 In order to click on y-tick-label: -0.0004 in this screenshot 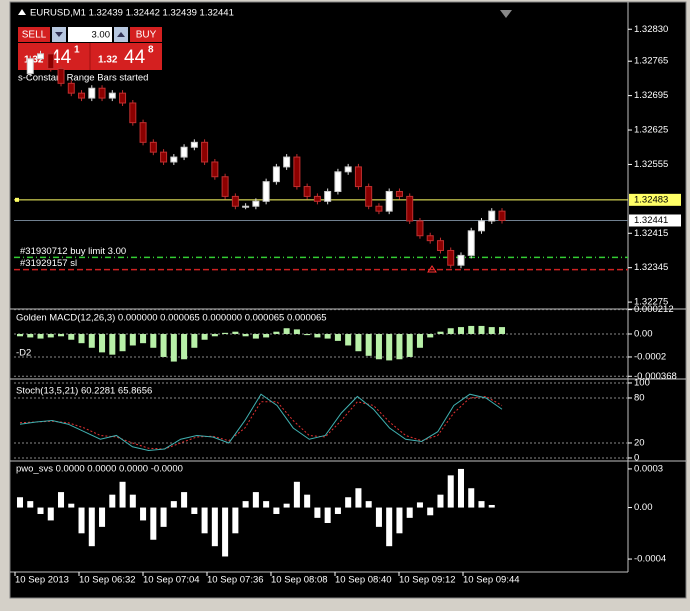, I will do `click(650, 559)`.